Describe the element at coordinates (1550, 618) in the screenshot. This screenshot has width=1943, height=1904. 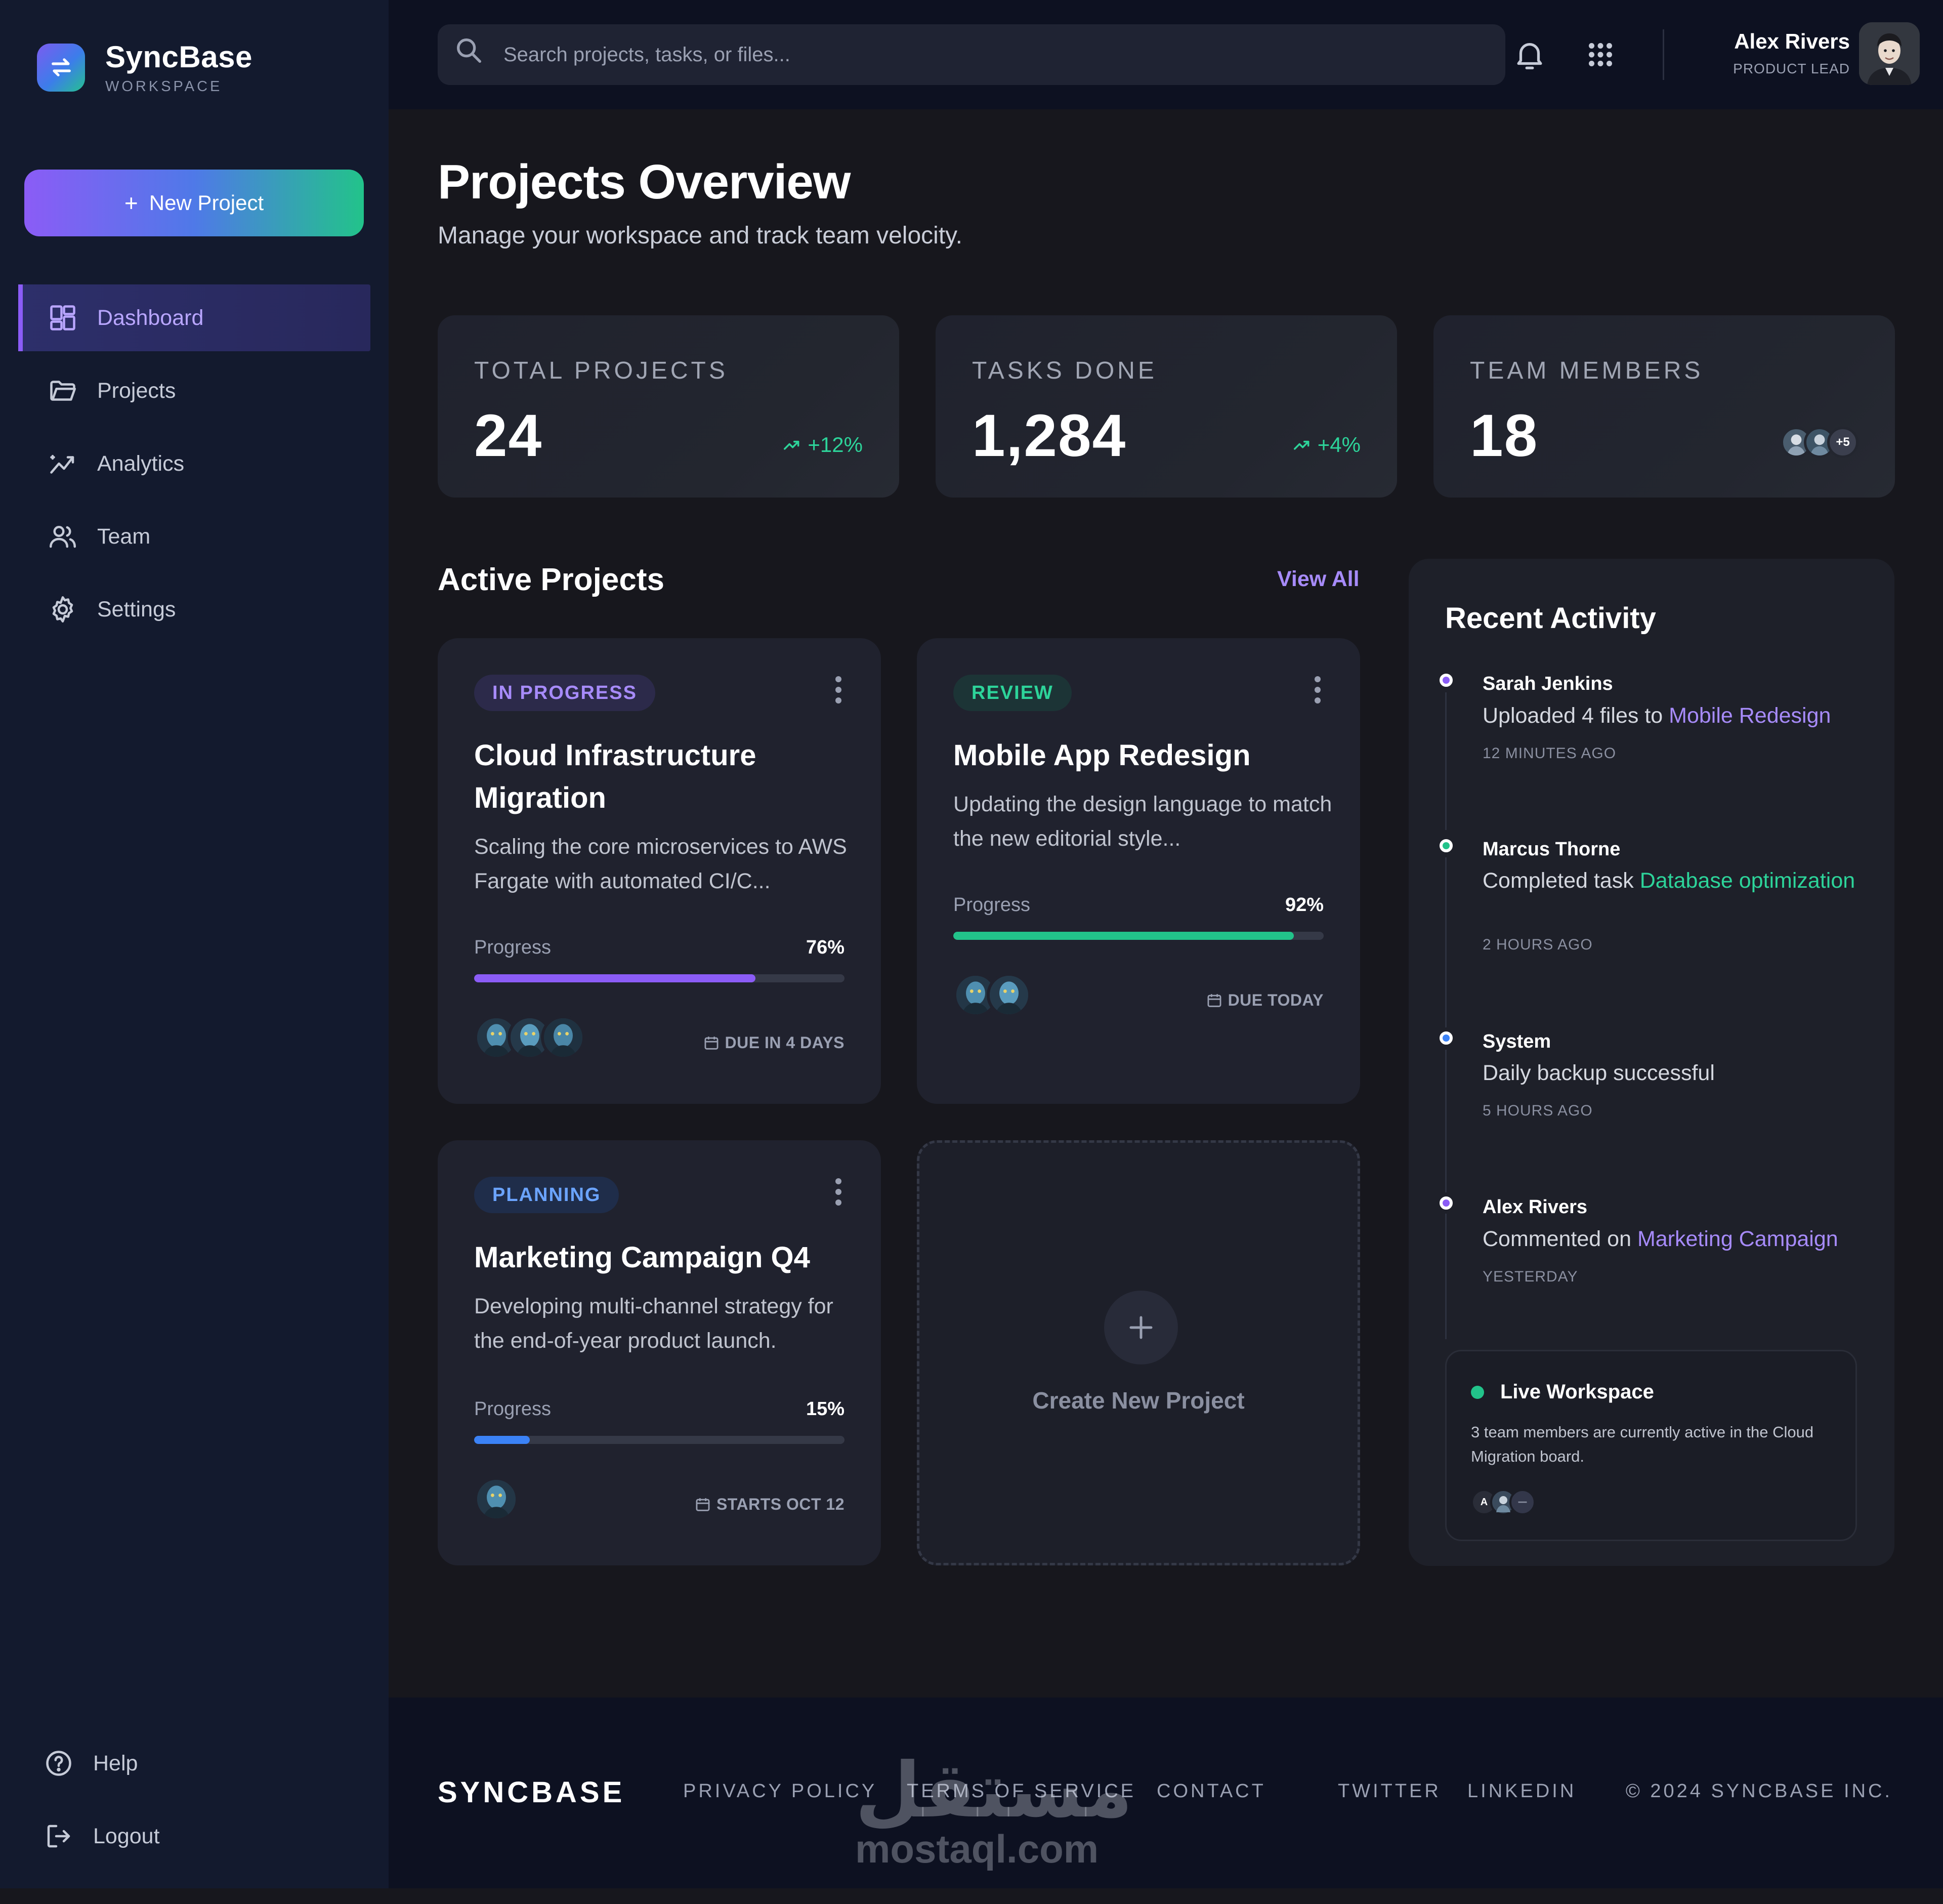
I see `activity-title: Recent Activity` at that location.